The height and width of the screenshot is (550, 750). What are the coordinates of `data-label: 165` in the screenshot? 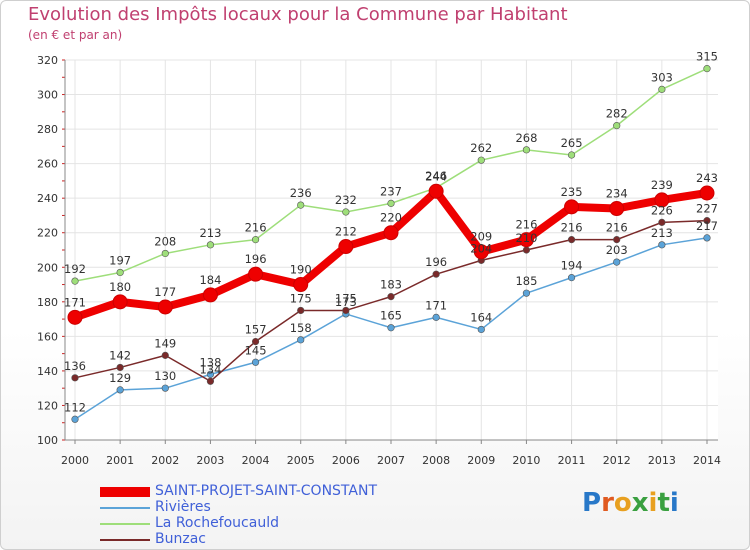 It's located at (391, 316).